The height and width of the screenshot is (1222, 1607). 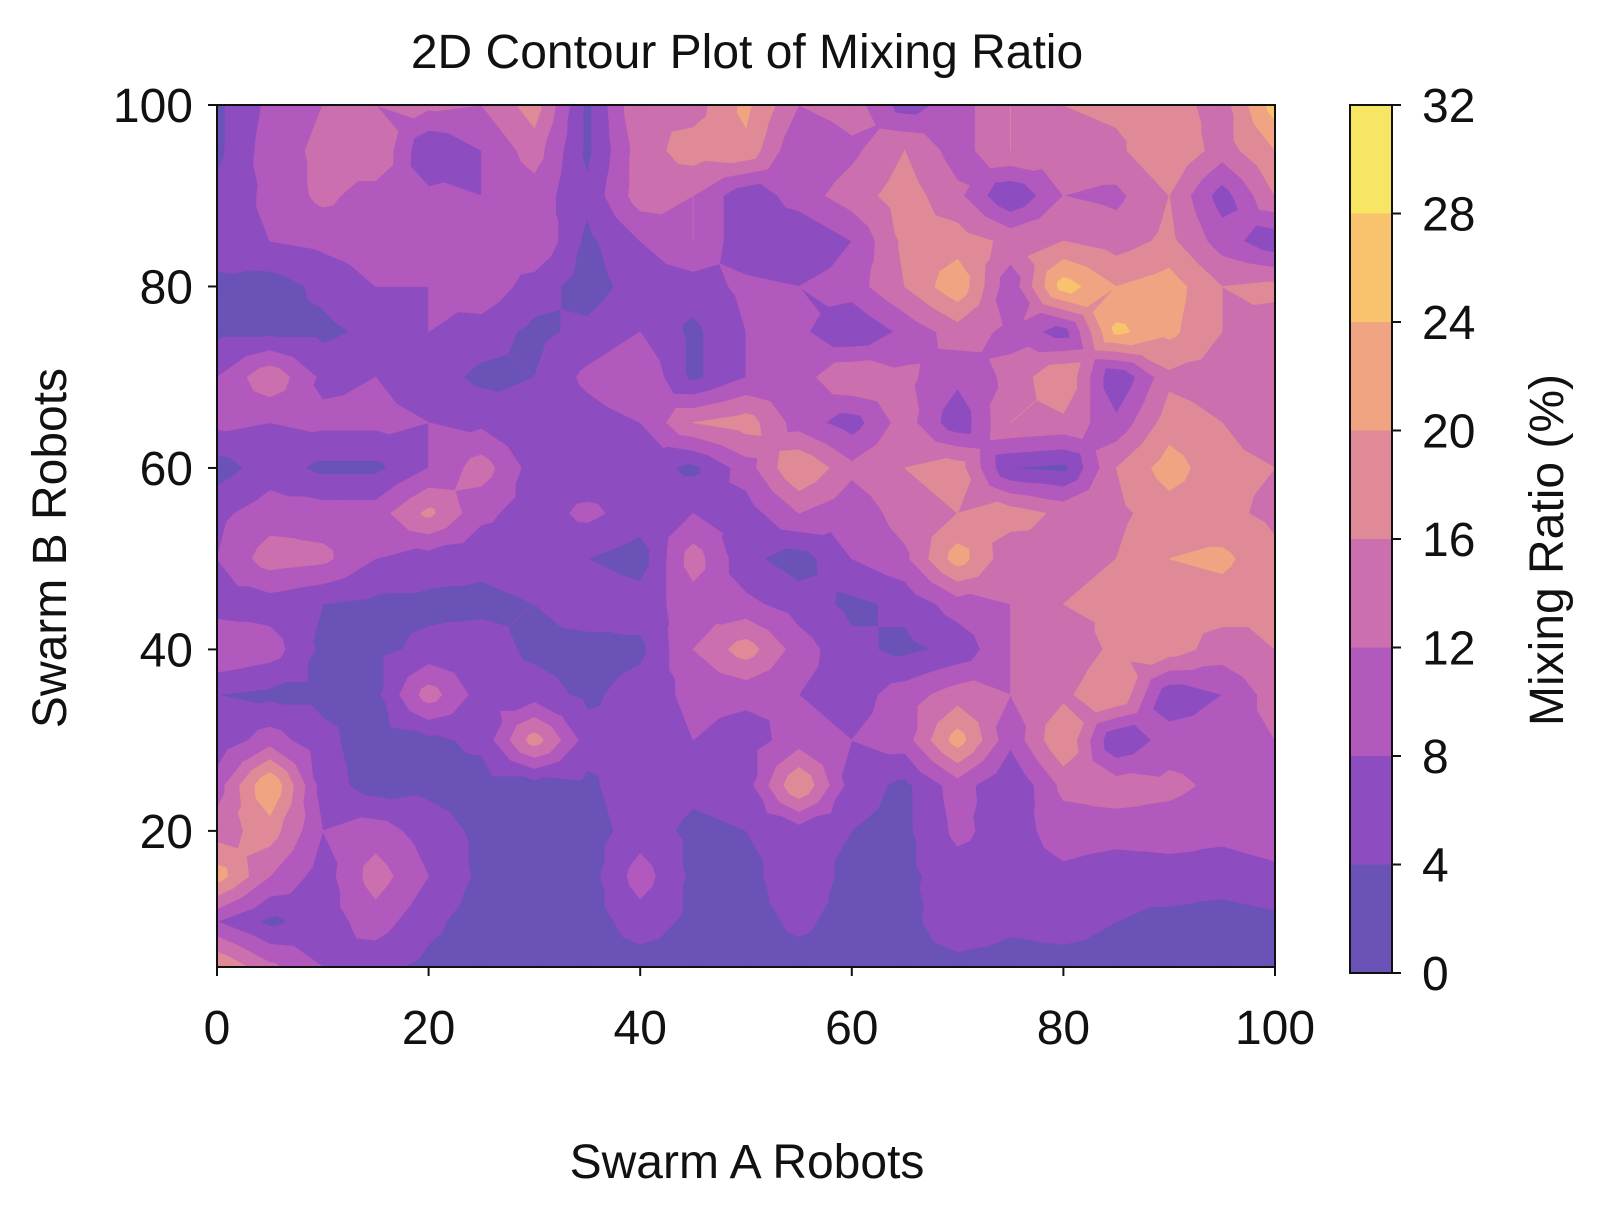 What do you see at coordinates (1448, 215) in the screenshot?
I see `colorbar-tick-label: 28` at bounding box center [1448, 215].